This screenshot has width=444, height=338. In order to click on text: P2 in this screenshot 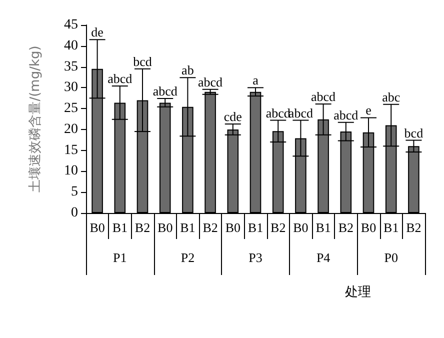, I will do `click(187, 257)`.